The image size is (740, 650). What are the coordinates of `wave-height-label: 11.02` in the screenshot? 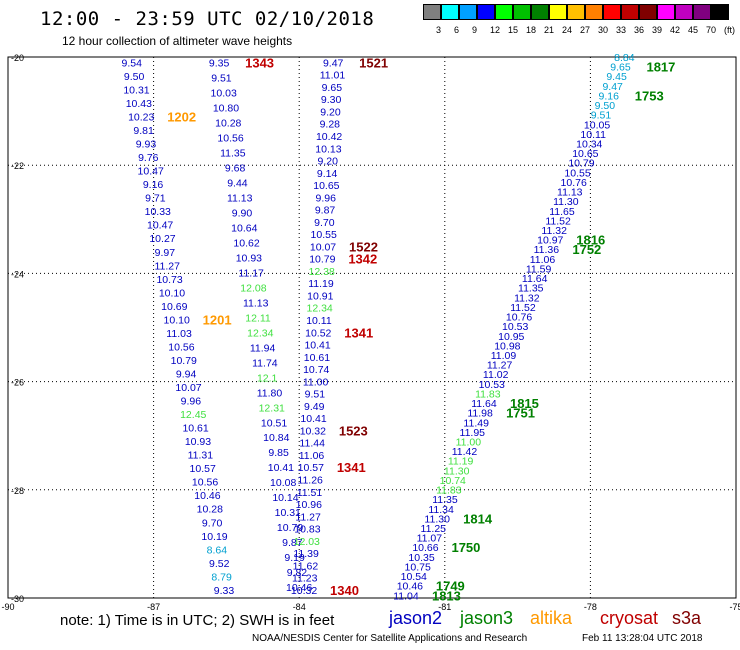 It's located at (496, 375).